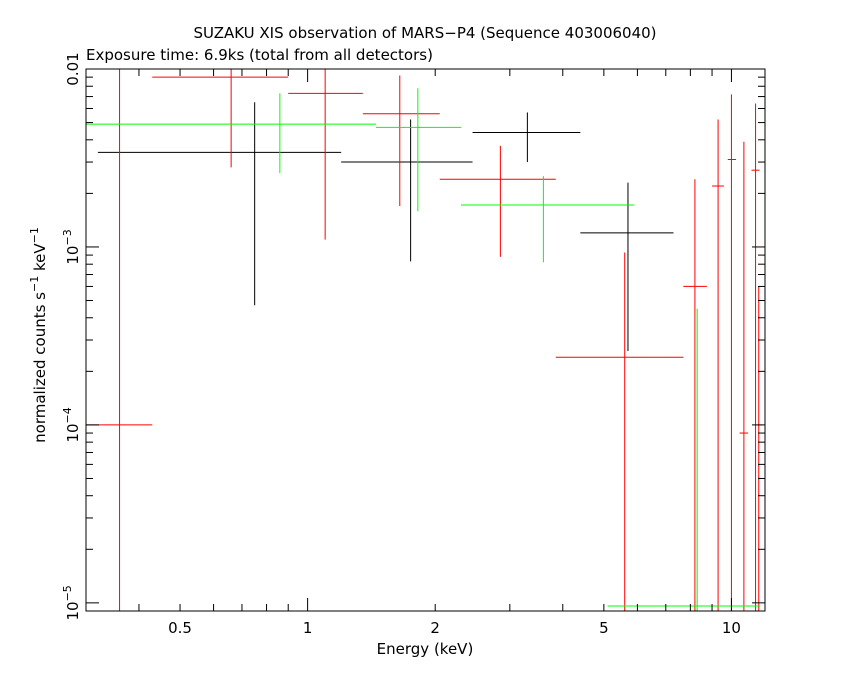 The height and width of the screenshot is (680, 850). I want to click on x-tick-label: 10, so click(731, 628).